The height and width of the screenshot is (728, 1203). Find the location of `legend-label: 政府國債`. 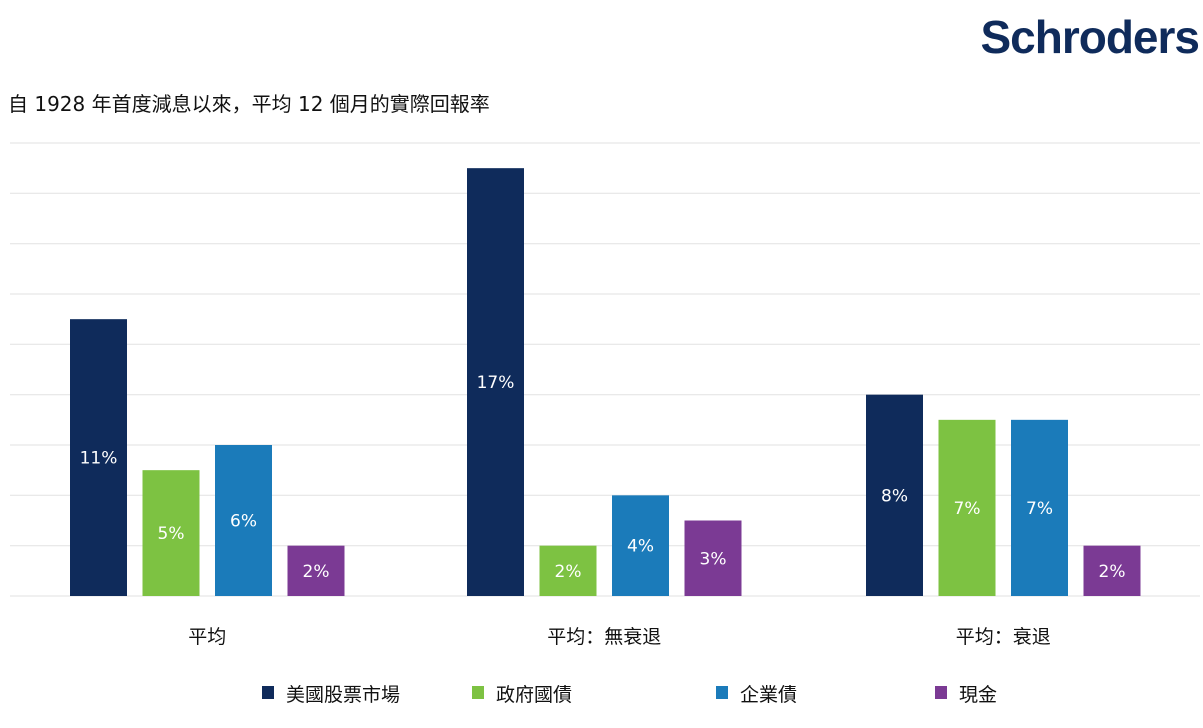

legend-label: 政府國債 is located at coordinates (534, 695).